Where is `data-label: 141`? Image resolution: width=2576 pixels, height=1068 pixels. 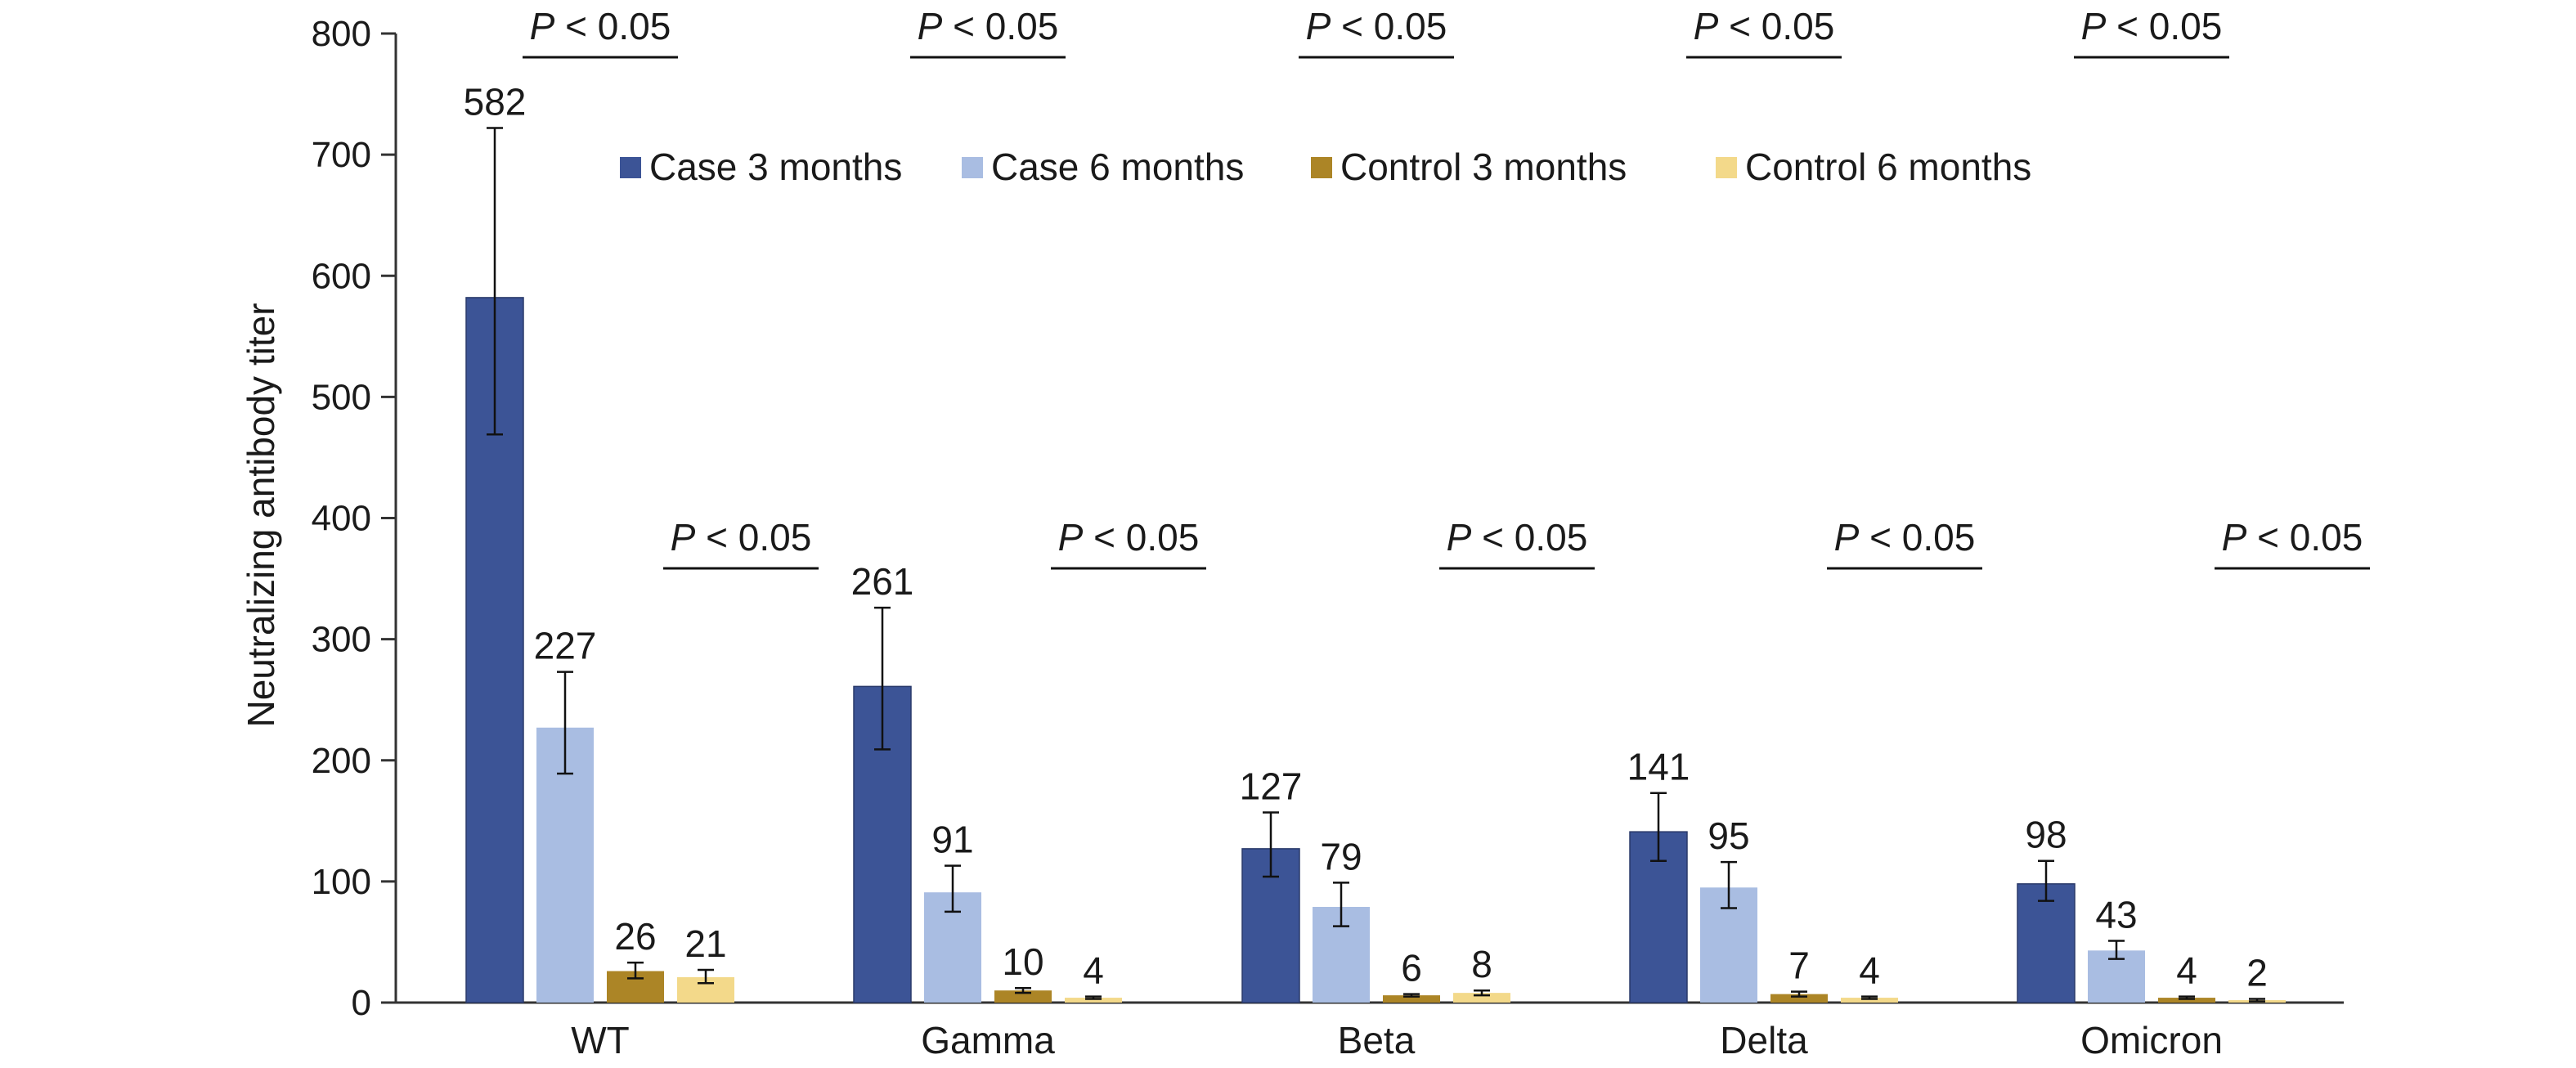
data-label: 141 is located at coordinates (1658, 767).